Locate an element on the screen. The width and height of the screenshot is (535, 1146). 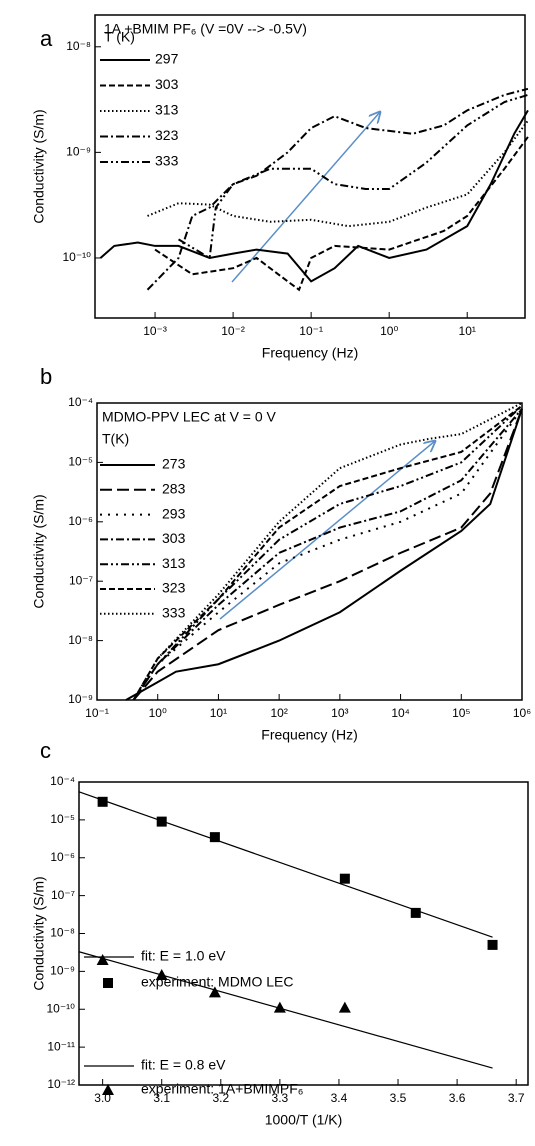
panel-label: c is located at coordinates (45, 750).